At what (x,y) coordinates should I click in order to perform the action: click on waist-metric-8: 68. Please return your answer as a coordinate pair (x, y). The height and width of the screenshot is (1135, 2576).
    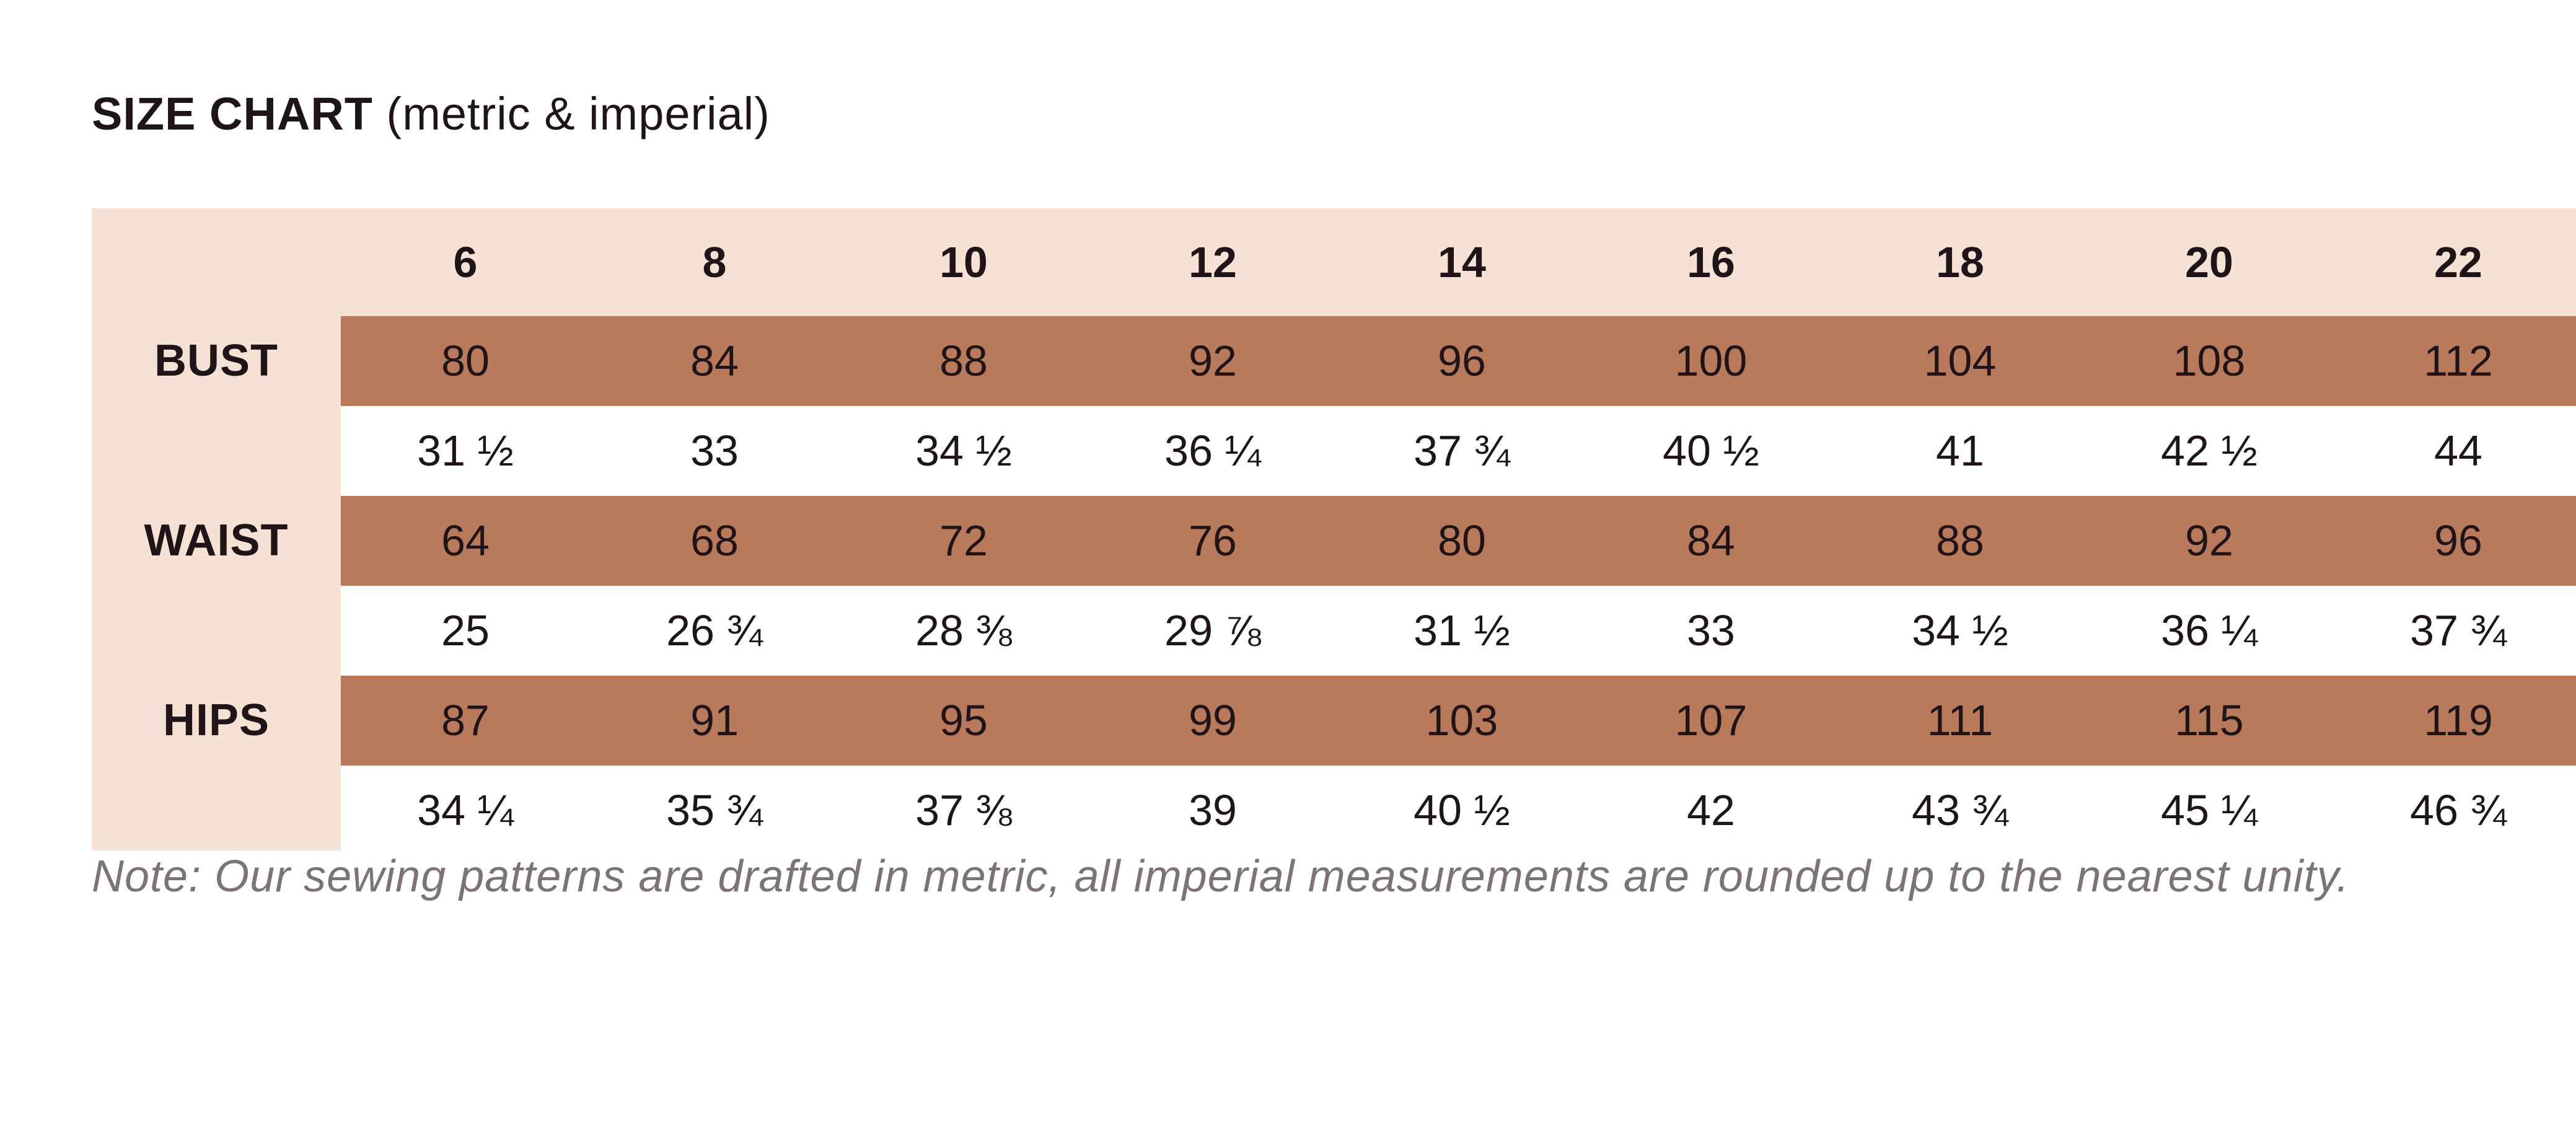
    Looking at the image, I should click on (715, 541).